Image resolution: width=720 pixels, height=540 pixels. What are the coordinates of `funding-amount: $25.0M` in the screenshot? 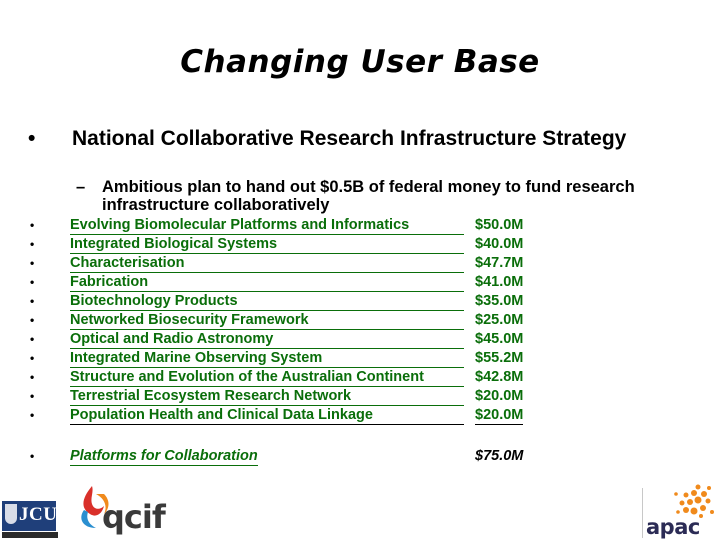 It's located at (499, 320).